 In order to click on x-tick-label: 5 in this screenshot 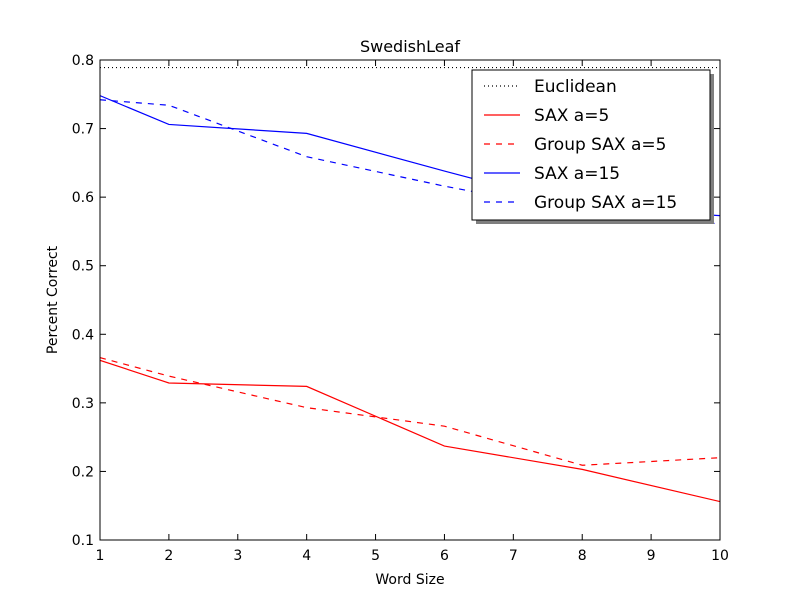, I will do `click(375, 556)`.